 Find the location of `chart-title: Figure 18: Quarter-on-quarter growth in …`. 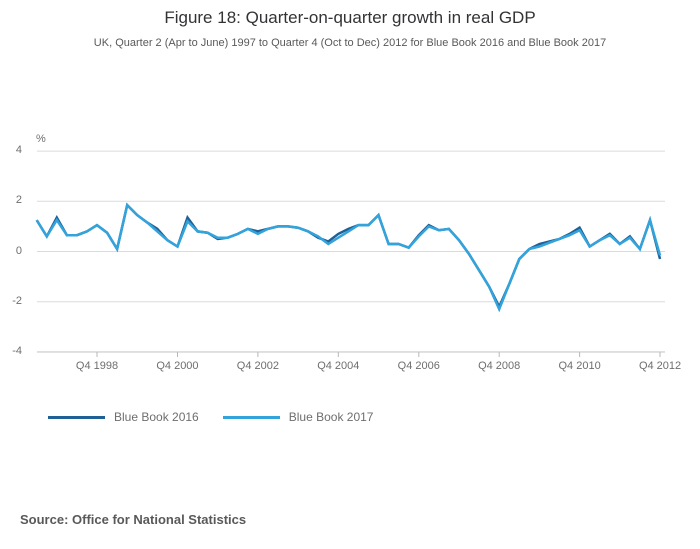

chart-title: Figure 18: Quarter-on-quarter growth in … is located at coordinates (350, 17).